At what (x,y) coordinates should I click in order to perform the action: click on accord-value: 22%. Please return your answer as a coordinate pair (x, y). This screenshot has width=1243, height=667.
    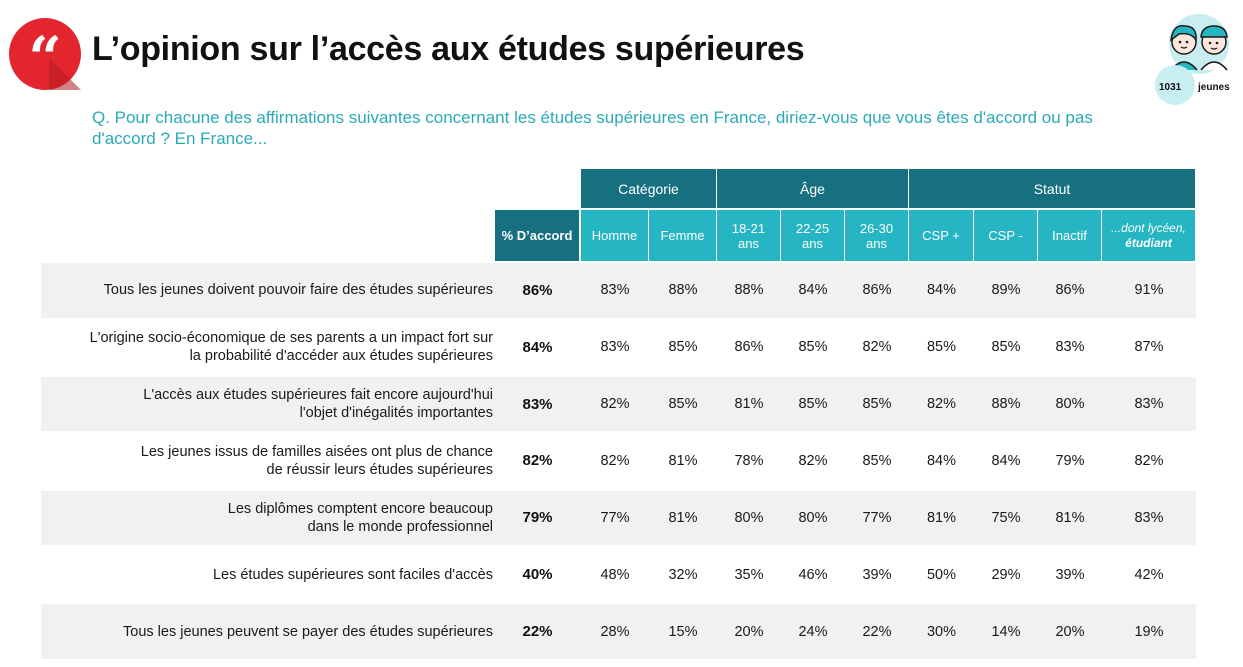
    Looking at the image, I should click on (537, 631).